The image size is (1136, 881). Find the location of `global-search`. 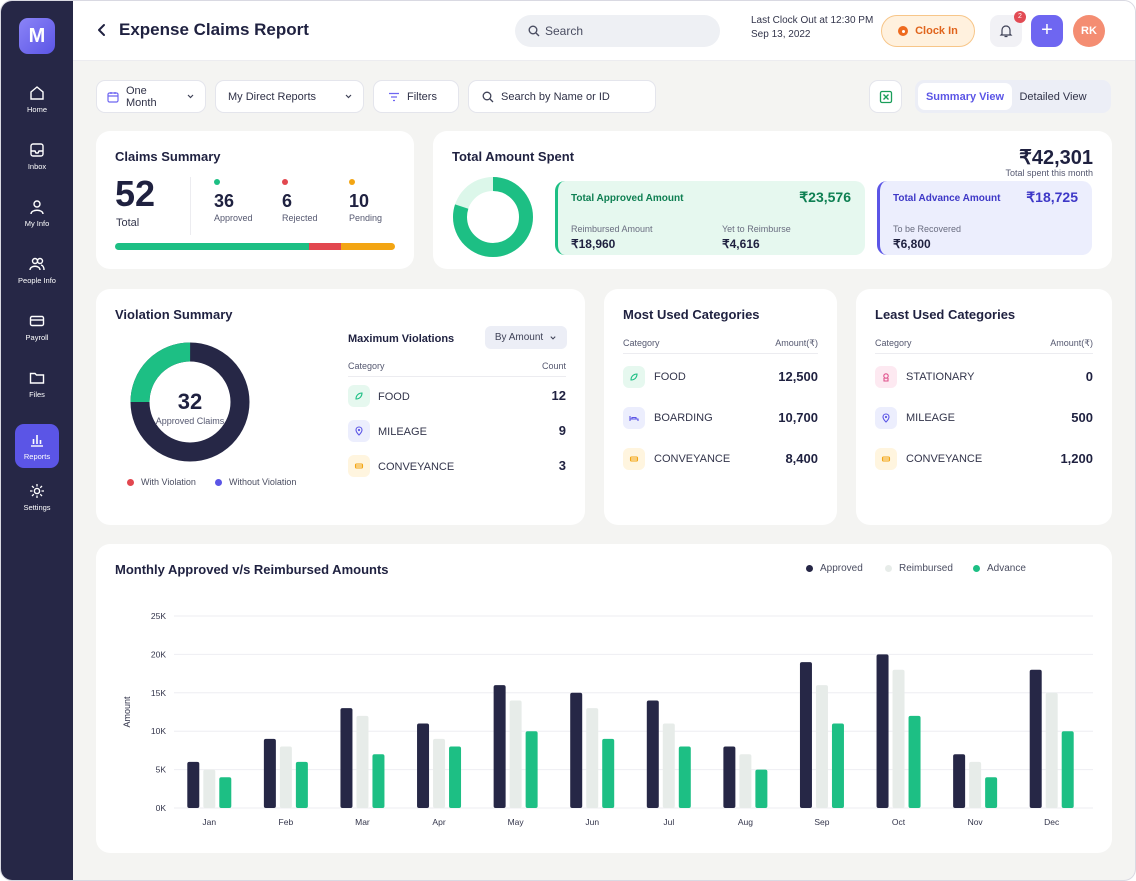

global-search is located at coordinates (617, 31).